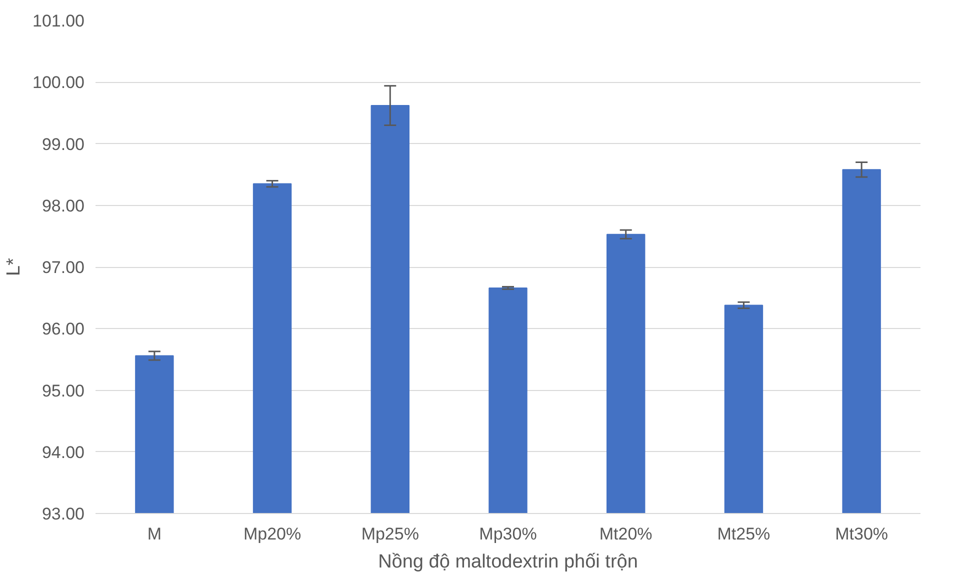  Describe the element at coordinates (743, 534) in the screenshot. I see `x-tick-label: Mt25%` at that location.